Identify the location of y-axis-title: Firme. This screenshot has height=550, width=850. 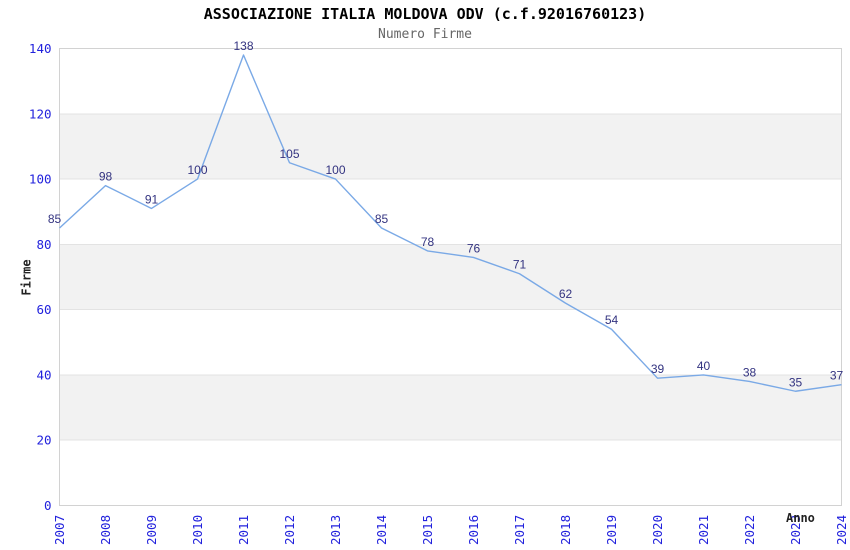
(26, 277).